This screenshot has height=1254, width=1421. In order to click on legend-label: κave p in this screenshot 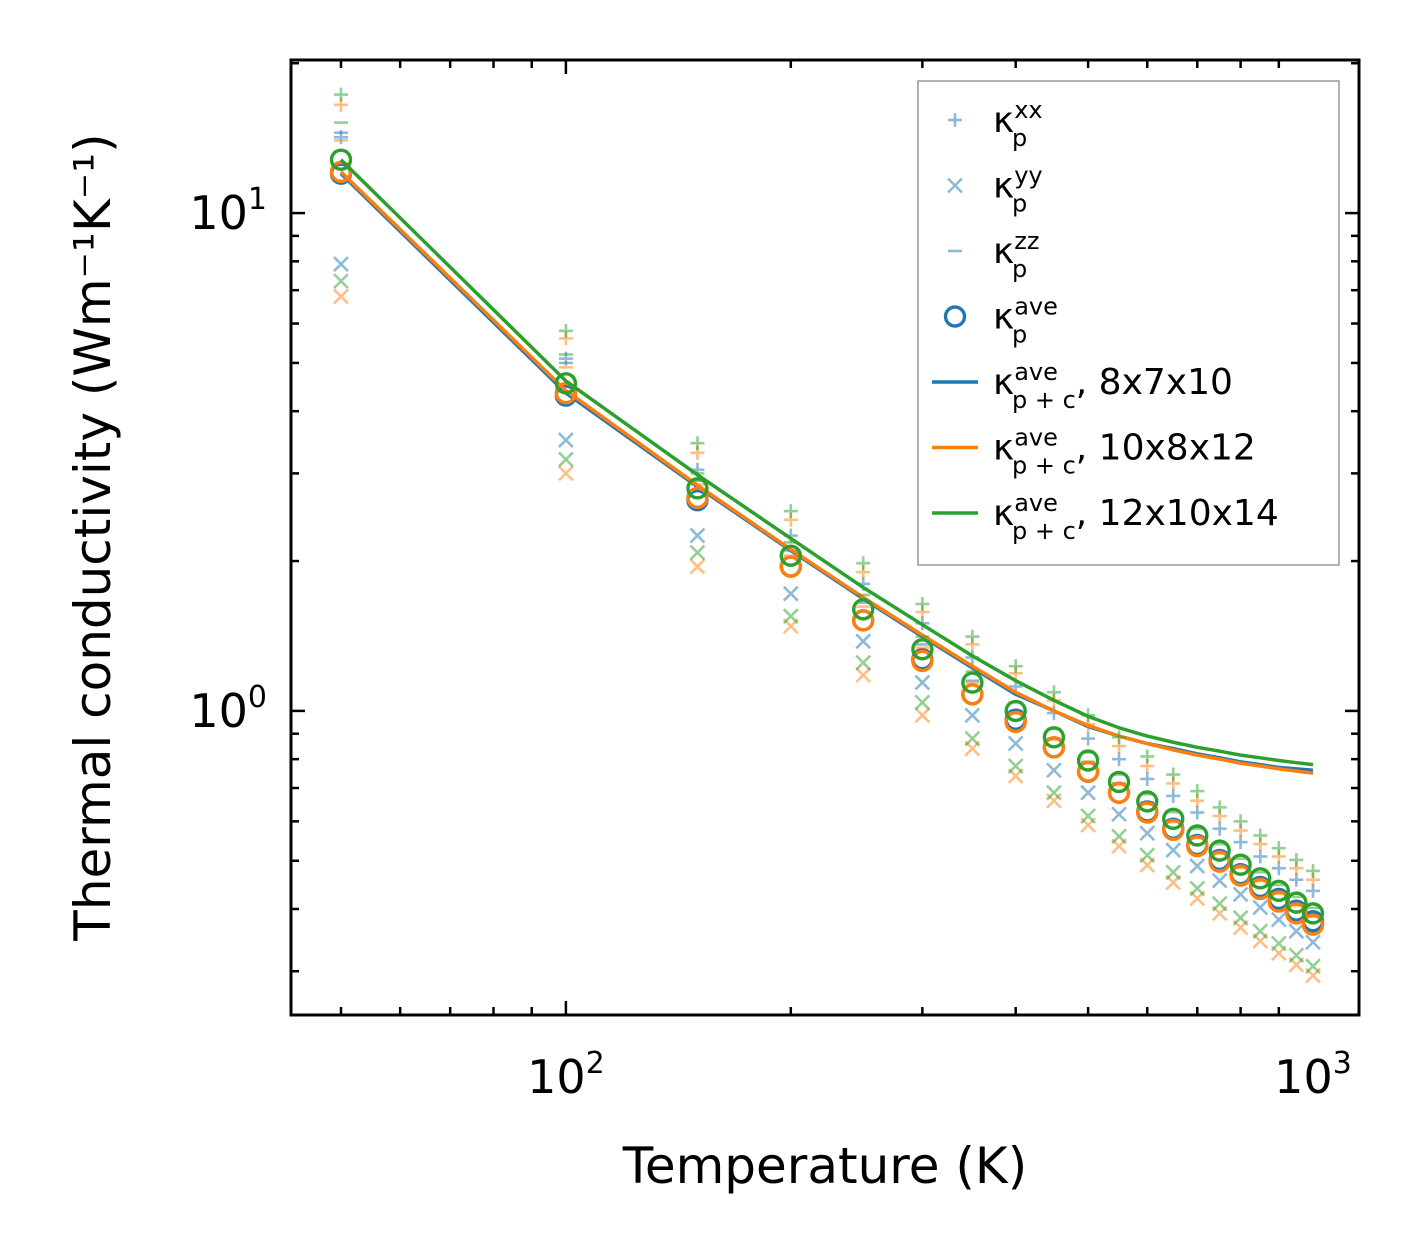, I will do `click(1025, 321)`.